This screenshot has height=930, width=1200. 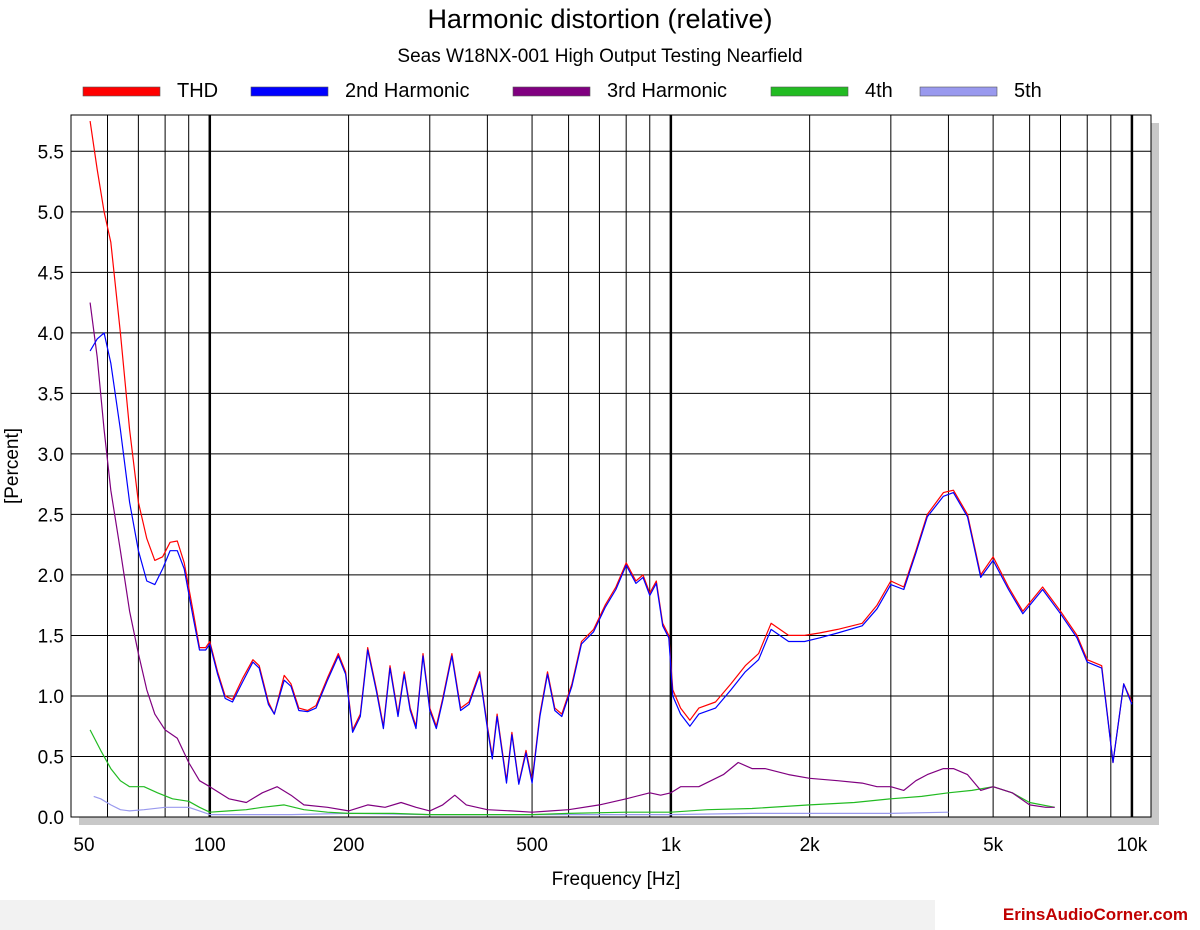 What do you see at coordinates (1028, 91) in the screenshot?
I see `legend-label: 5th` at bounding box center [1028, 91].